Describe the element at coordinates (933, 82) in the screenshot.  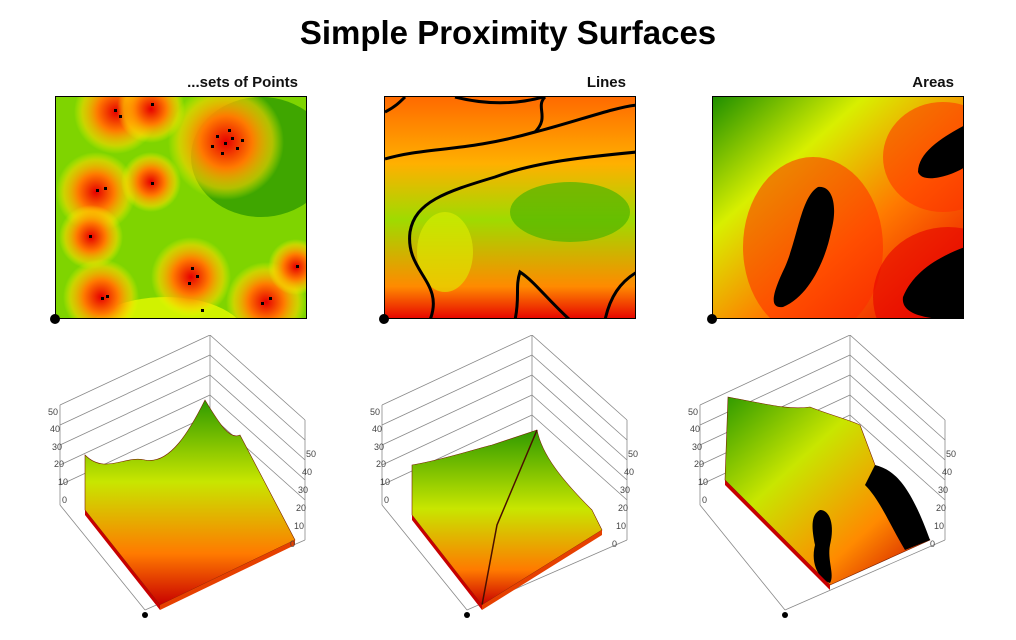
I see `panel-label-areas: Areas` at that location.